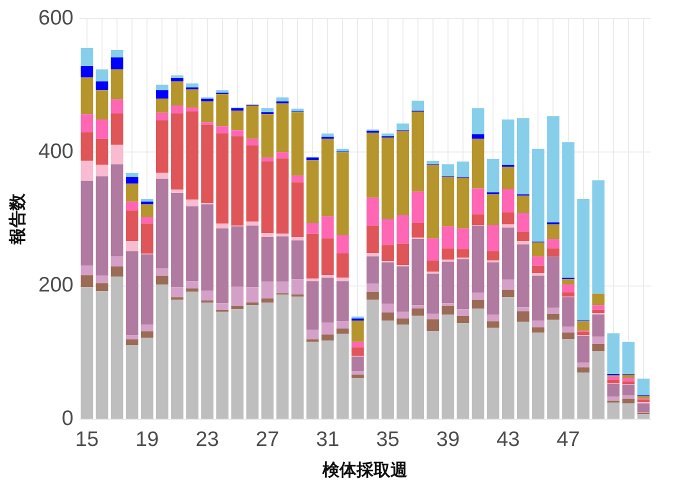 This screenshot has width=679, height=489. Describe the element at coordinates (56, 151) in the screenshot. I see `y-tick-label: 400` at that location.